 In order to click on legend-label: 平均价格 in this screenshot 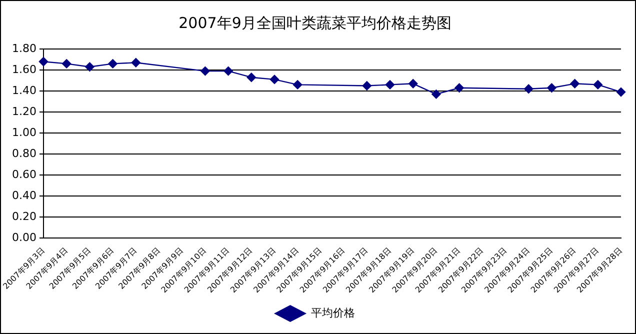, I will do `click(332, 313)`.